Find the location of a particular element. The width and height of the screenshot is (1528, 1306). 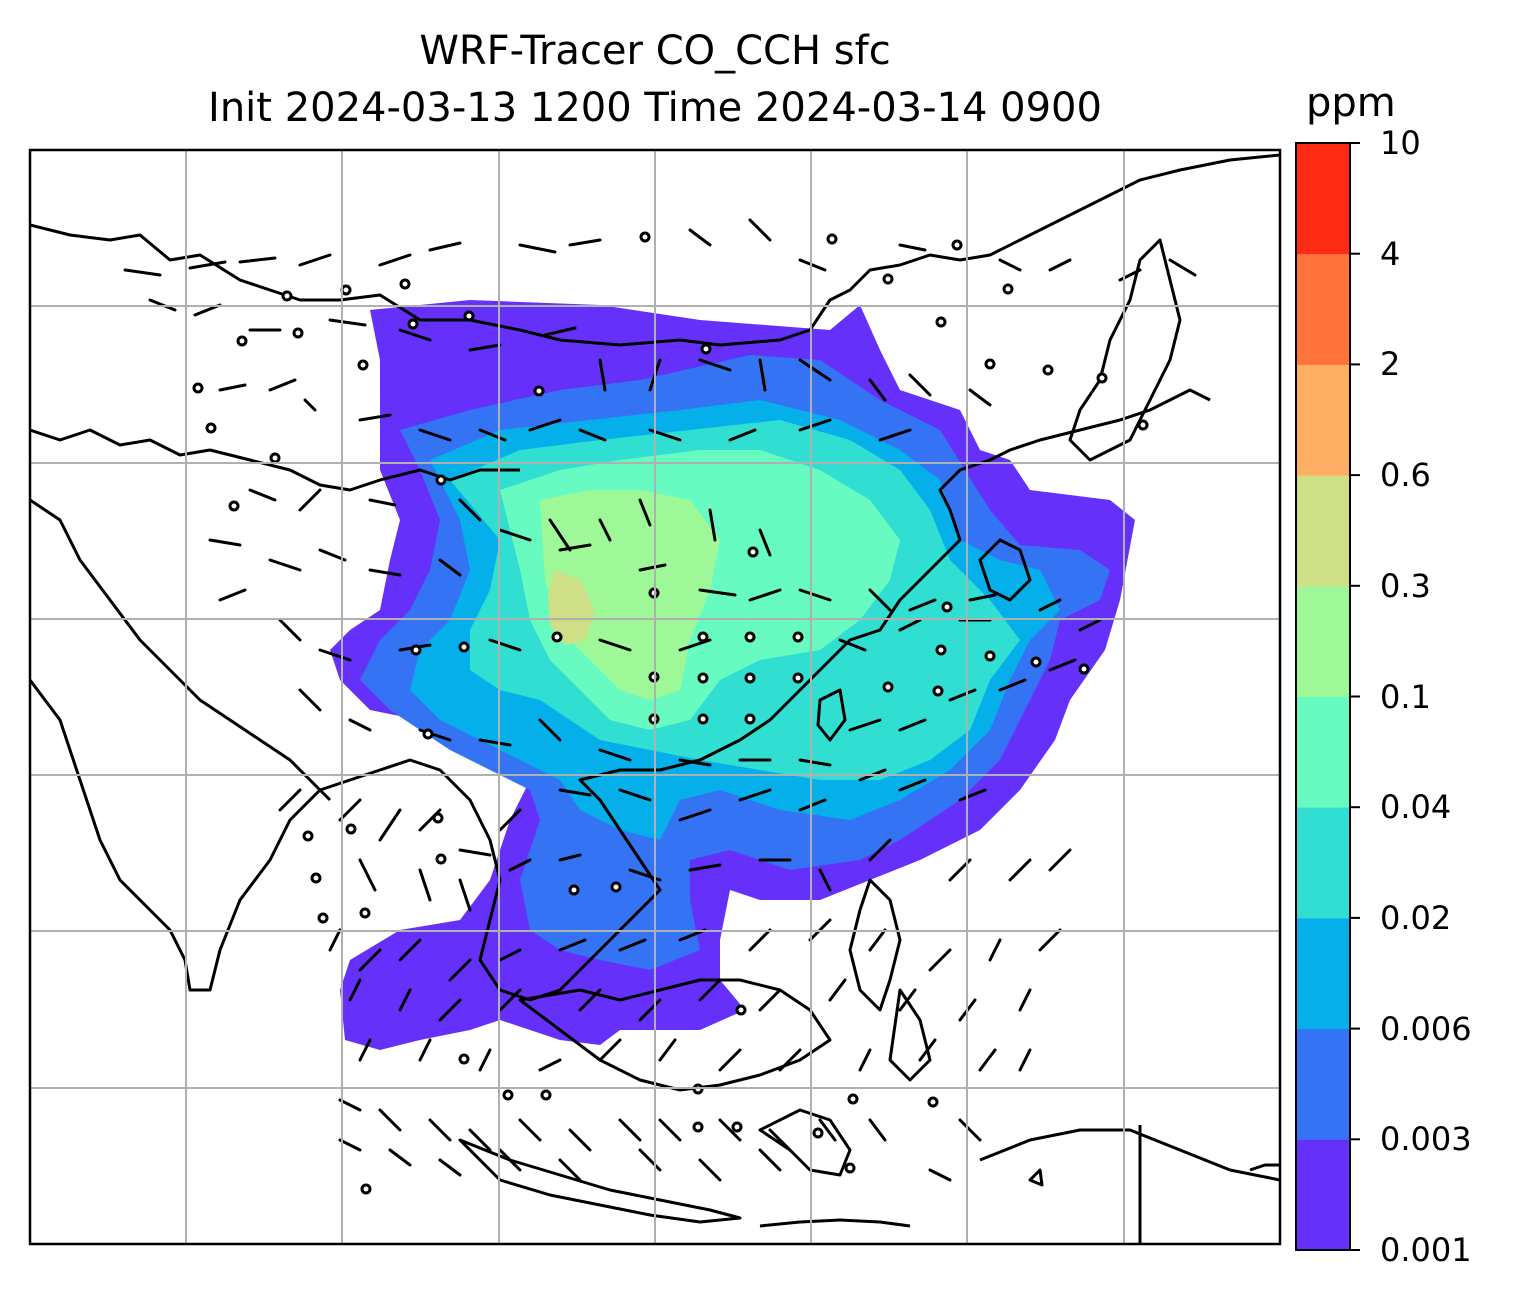

colorbar-tick-label: 0.6 is located at coordinates (1405, 475).